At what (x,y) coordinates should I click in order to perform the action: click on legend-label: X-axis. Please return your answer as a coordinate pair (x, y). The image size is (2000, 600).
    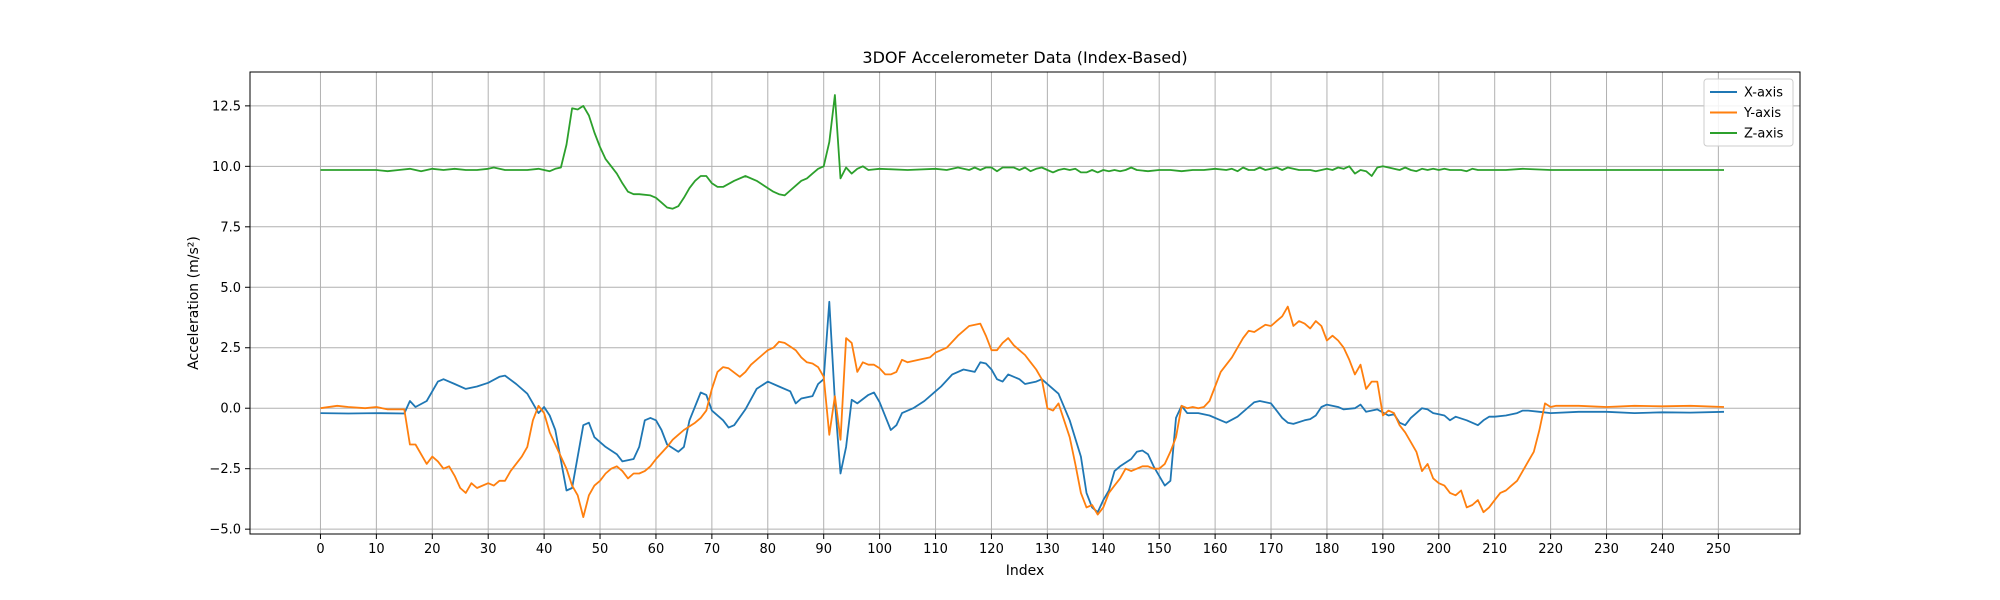
    Looking at the image, I should click on (1763, 93).